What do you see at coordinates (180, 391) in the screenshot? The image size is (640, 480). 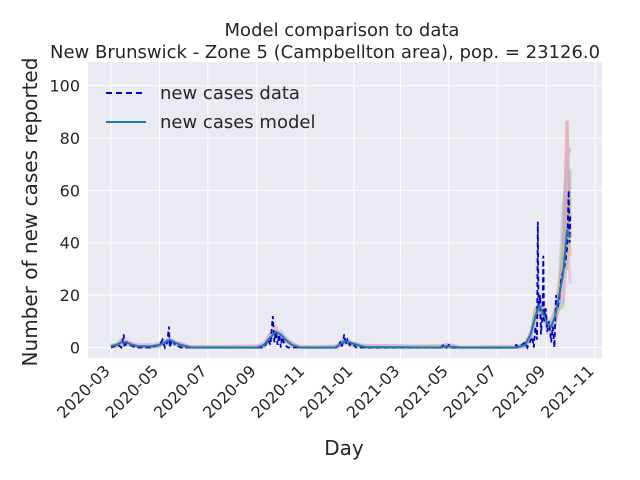 I see `x-tick-label: 2020-07` at bounding box center [180, 391].